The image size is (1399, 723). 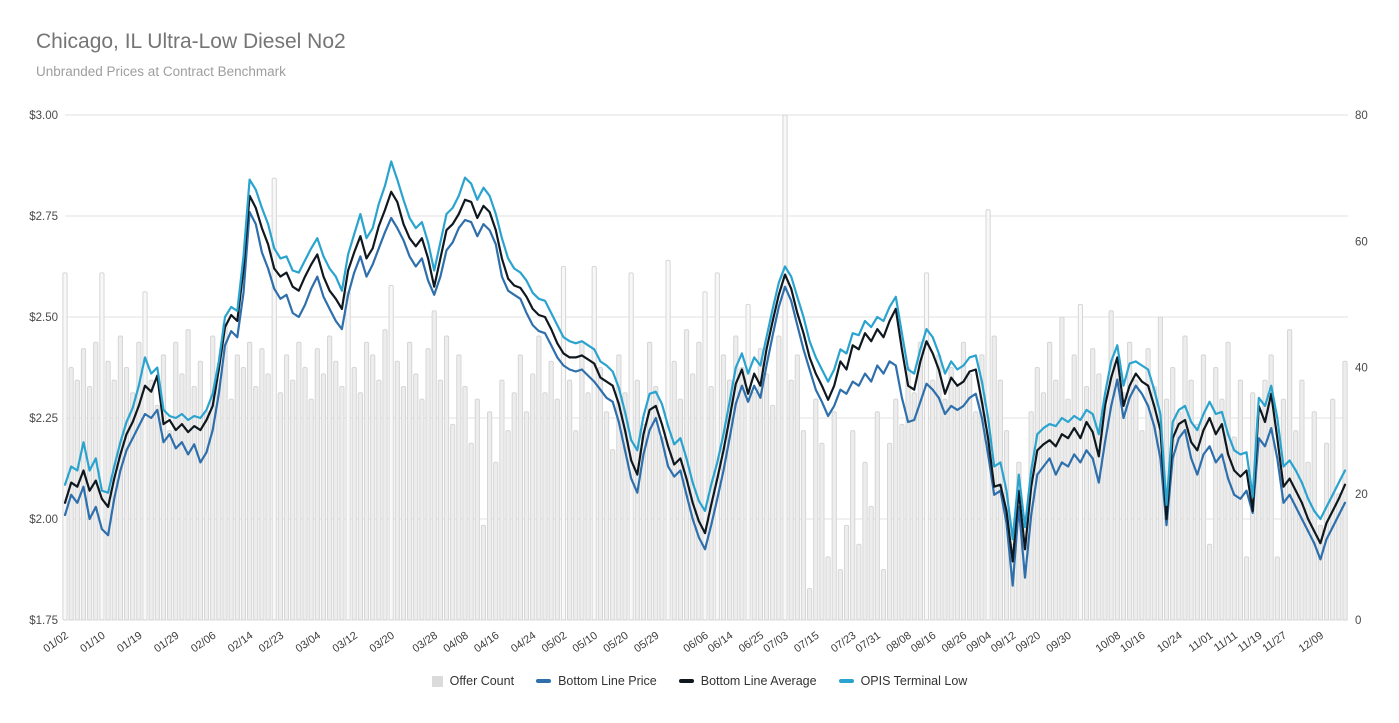 What do you see at coordinates (1132, 643) in the screenshot?
I see `x-axis-tick-label: 10/16` at bounding box center [1132, 643].